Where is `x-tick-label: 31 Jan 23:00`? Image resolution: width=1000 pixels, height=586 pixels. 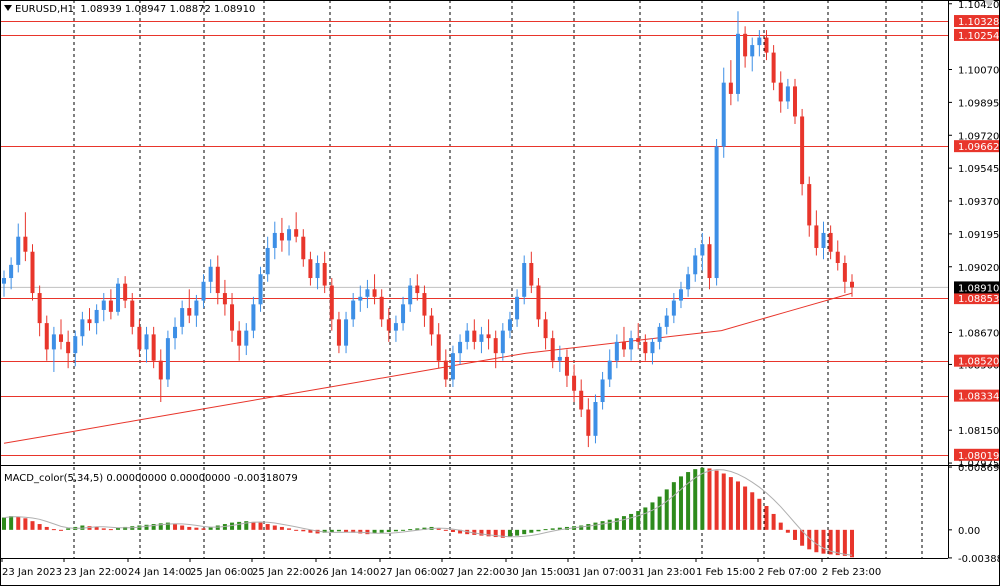 x-tick-label: 31 Jan 23:00 is located at coordinates (663, 572).